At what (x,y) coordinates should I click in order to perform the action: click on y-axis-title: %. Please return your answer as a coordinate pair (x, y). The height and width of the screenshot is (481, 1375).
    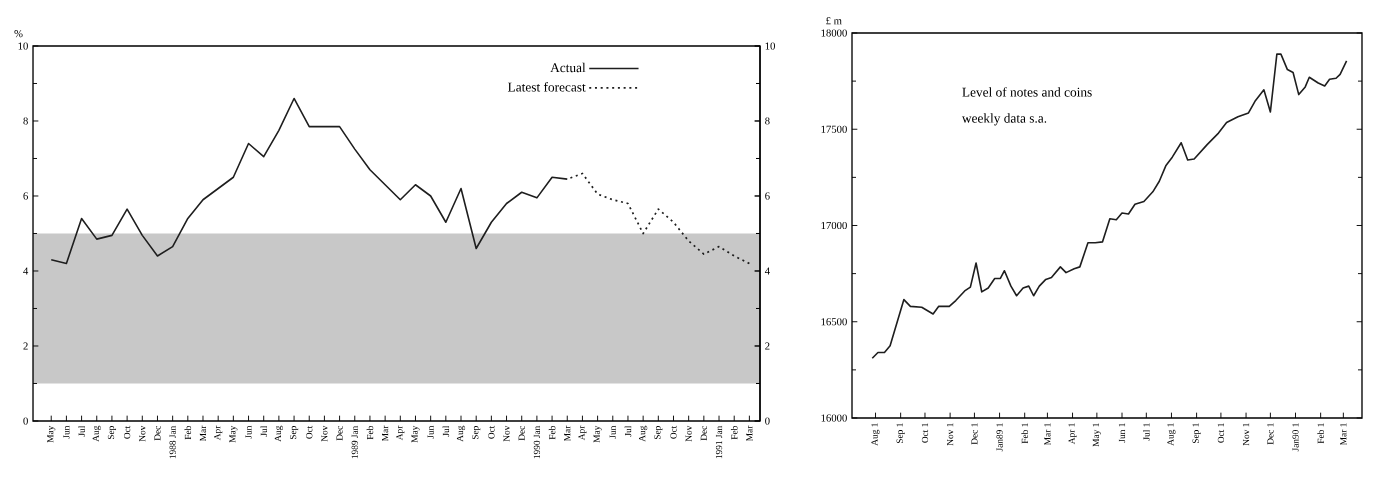
    Looking at the image, I should click on (18, 34).